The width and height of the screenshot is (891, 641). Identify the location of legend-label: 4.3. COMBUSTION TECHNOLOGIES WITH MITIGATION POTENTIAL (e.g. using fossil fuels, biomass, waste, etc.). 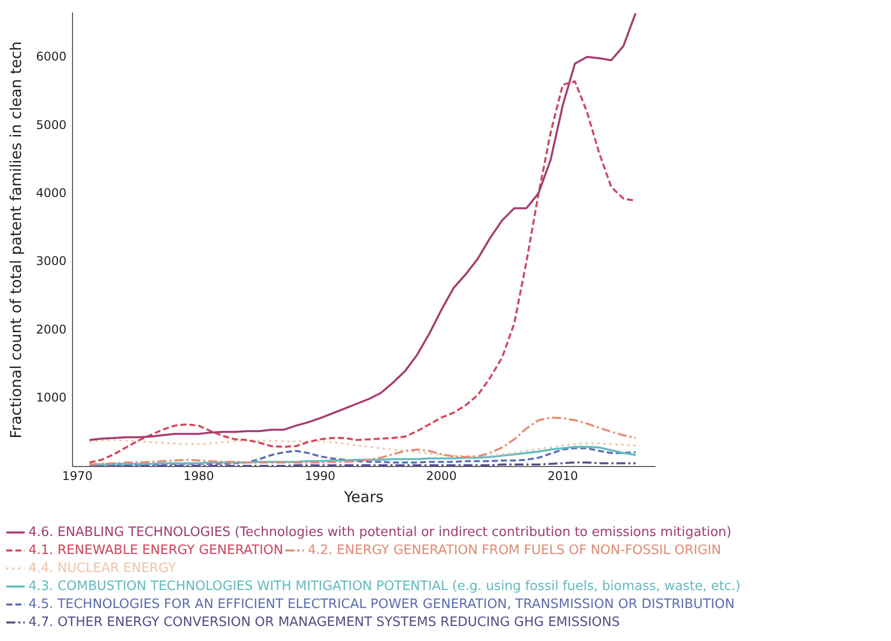
(384, 586).